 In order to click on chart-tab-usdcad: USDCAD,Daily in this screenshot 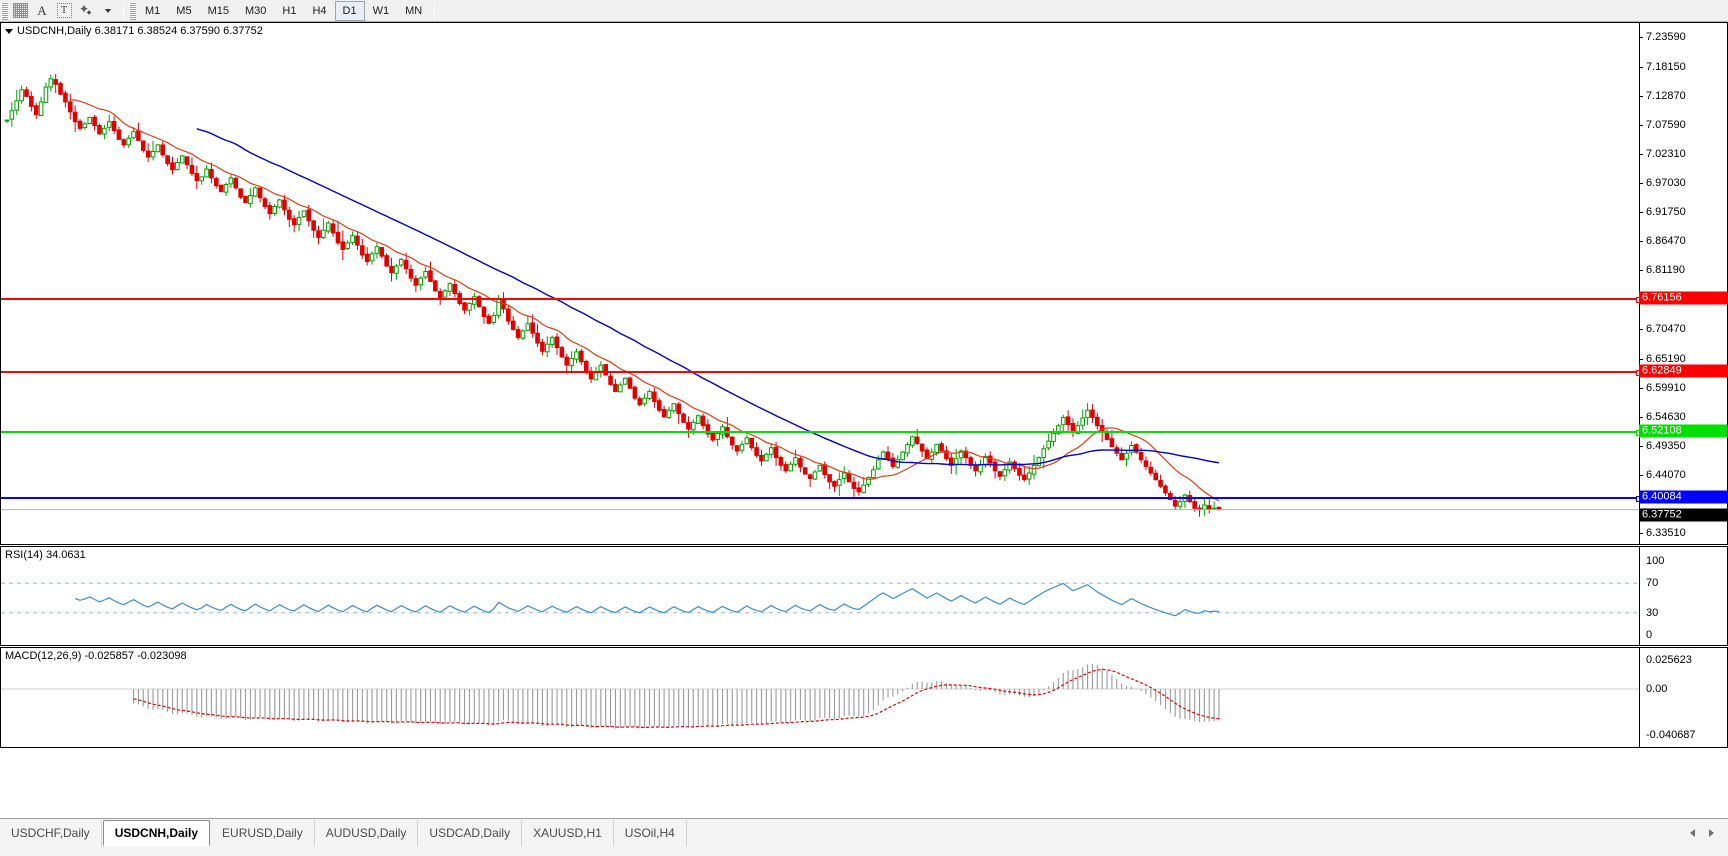, I will do `click(470, 833)`.